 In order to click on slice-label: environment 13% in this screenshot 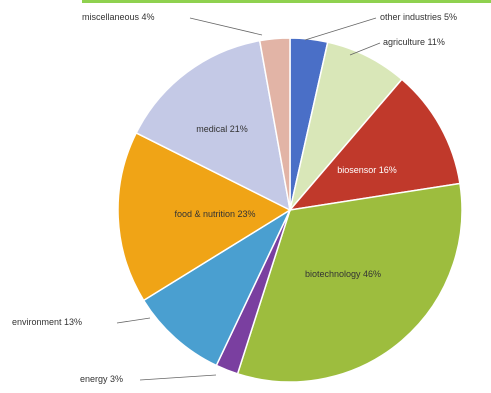, I will do `click(47, 322)`.